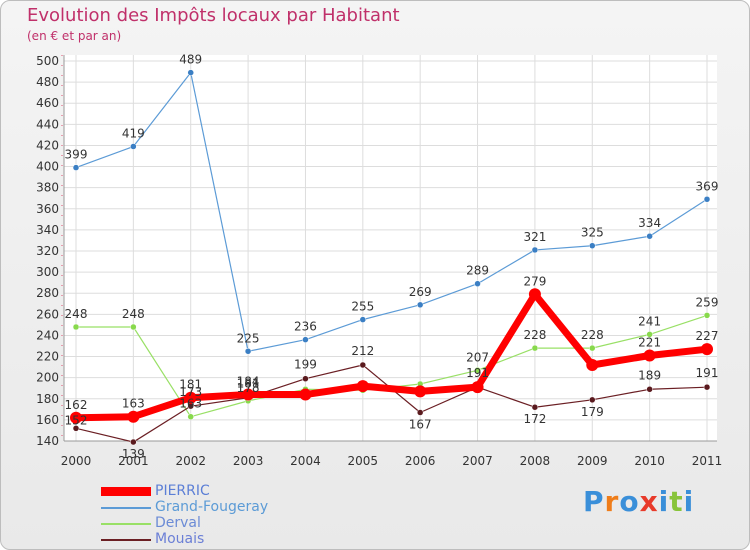 The height and width of the screenshot is (550, 750). Describe the element at coordinates (534, 419) in the screenshot. I see `data-label: 172` at that location.